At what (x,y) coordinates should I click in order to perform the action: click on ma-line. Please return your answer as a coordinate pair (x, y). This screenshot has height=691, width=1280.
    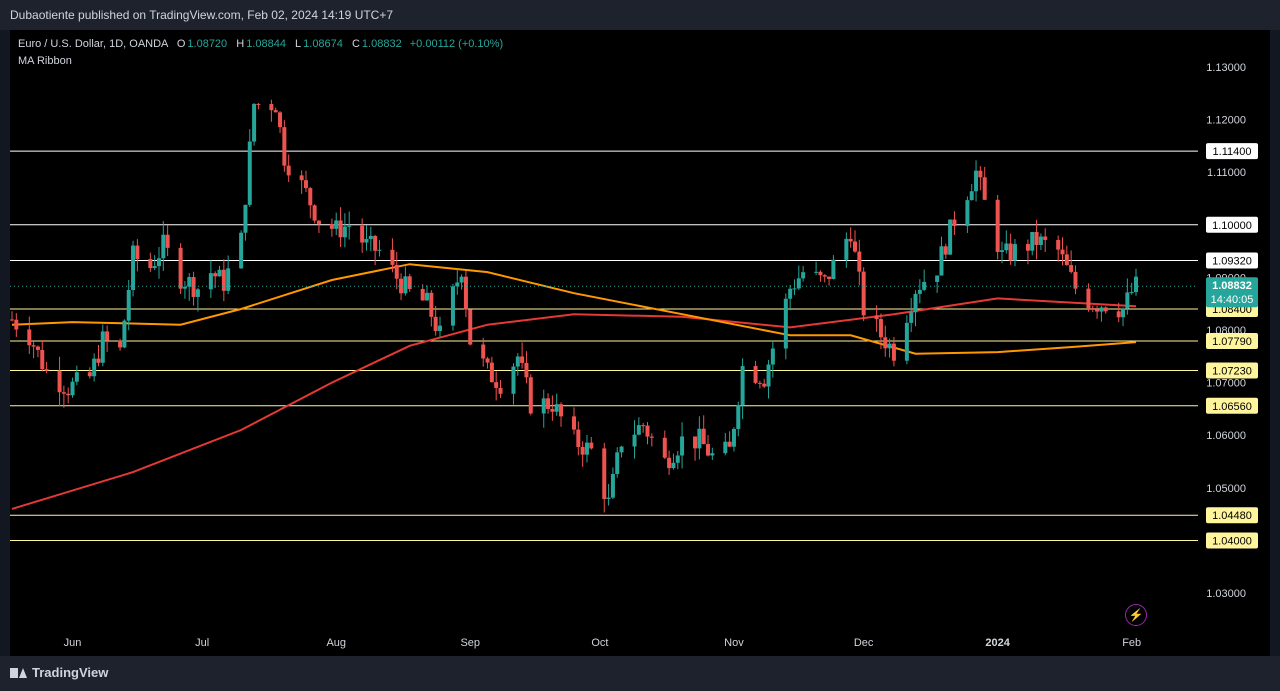
    Looking at the image, I should click on (574, 309).